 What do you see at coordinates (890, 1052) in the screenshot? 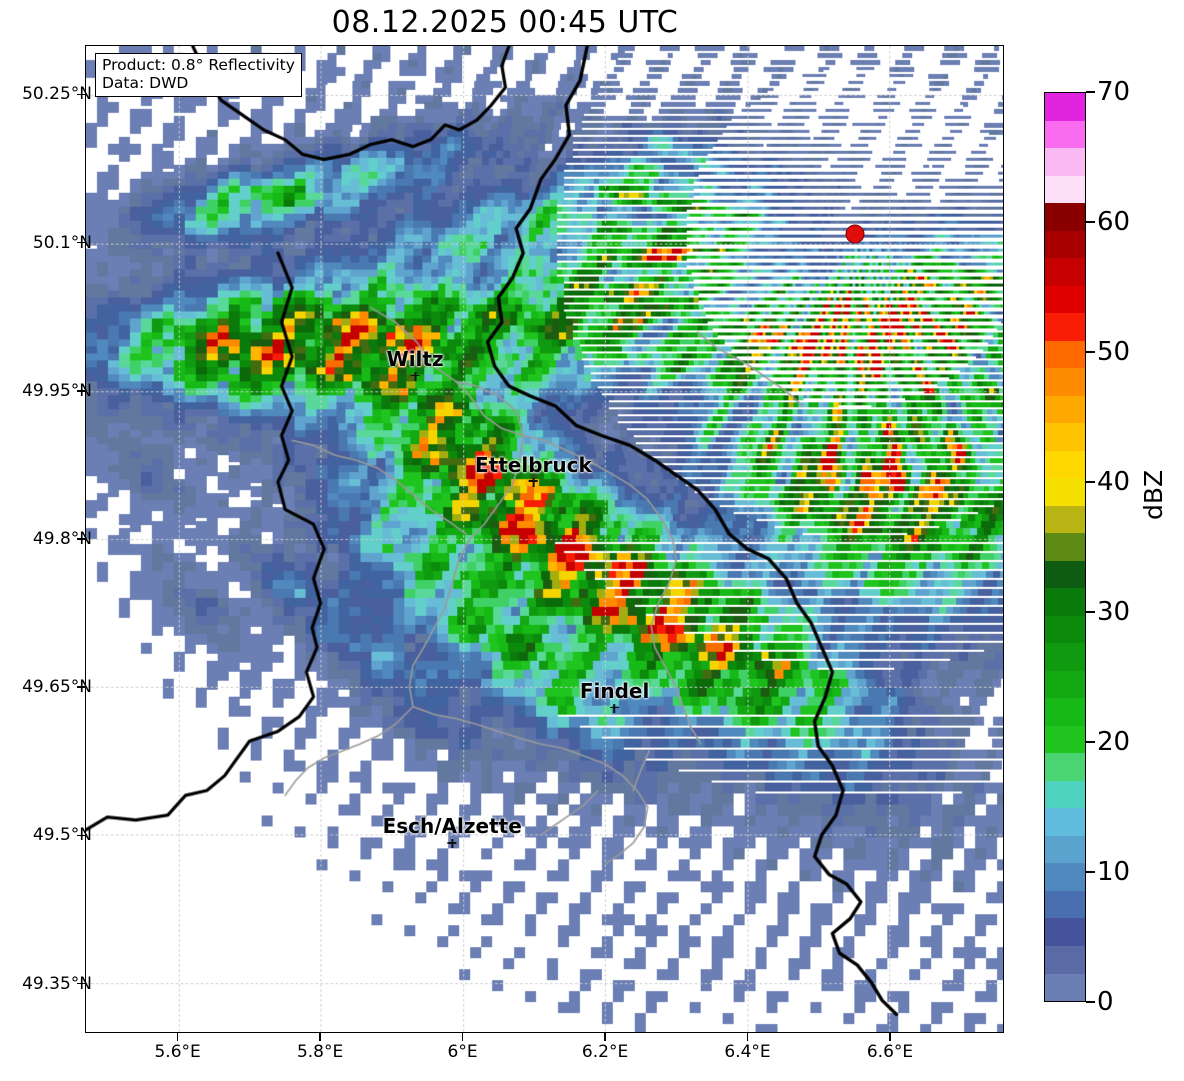
I see `x-tick-label: 6.6°E` at bounding box center [890, 1052].